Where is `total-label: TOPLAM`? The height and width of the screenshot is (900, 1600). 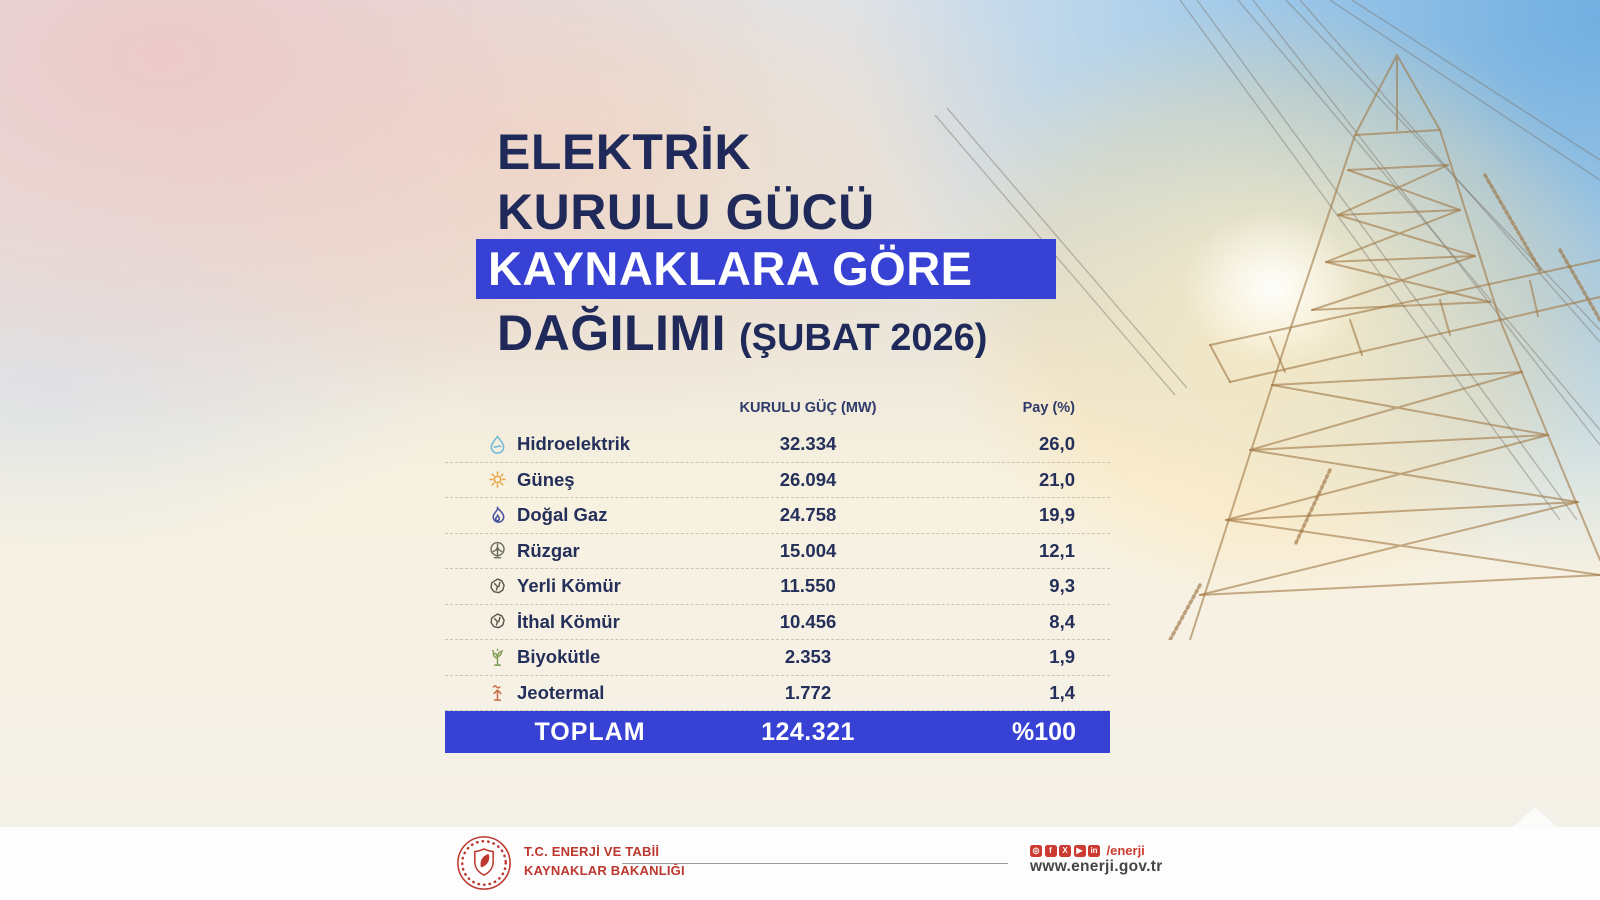
total-label: TOPLAM is located at coordinates (590, 732).